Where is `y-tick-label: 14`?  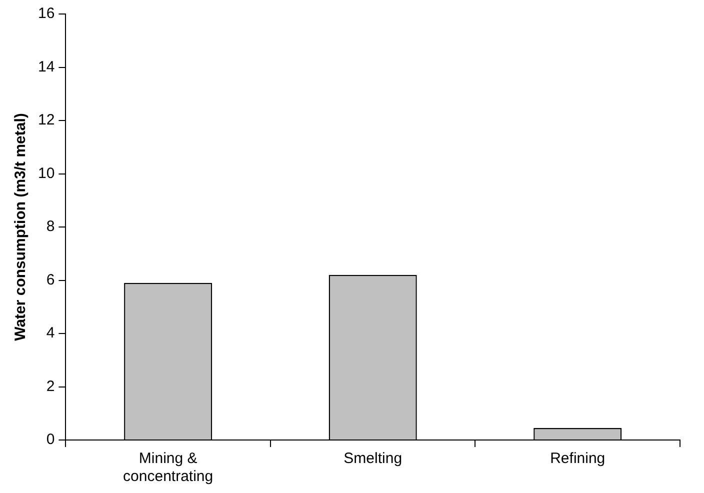
y-tick-label: 14 is located at coordinates (46, 67).